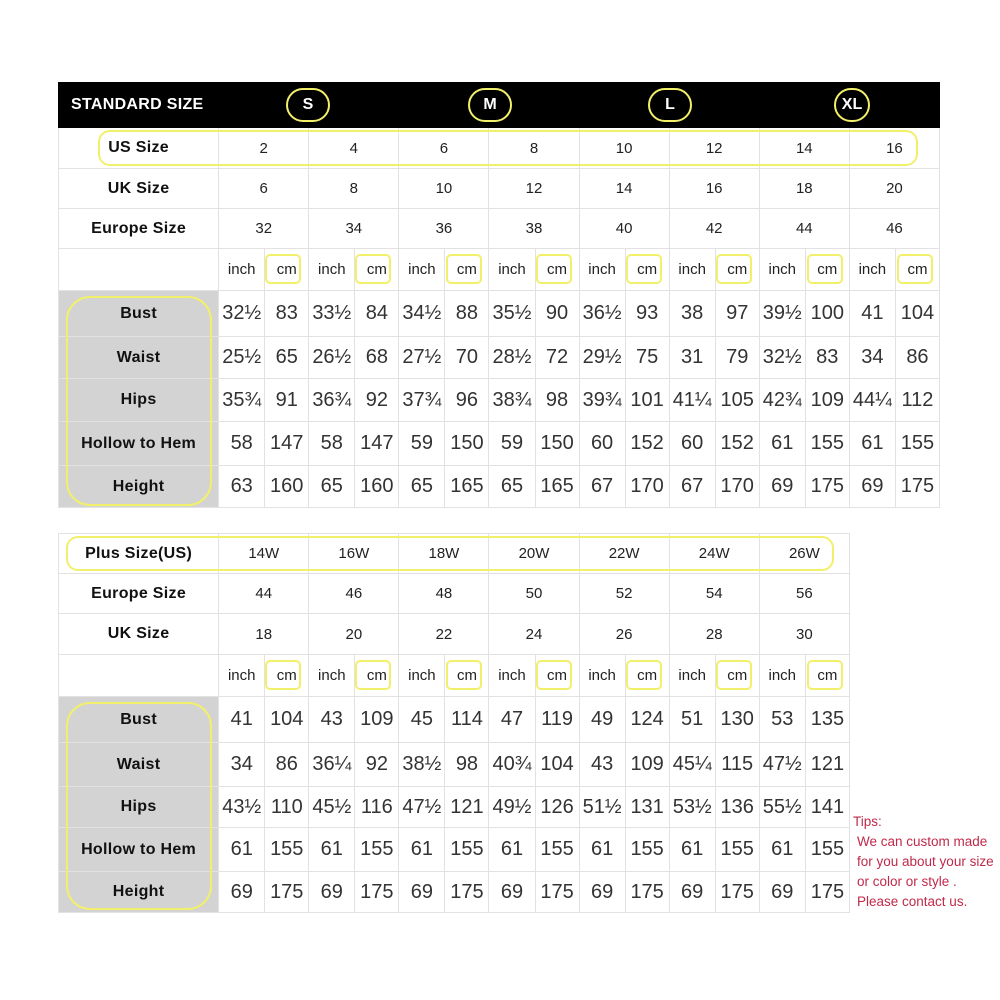 This screenshot has height=1000, width=1000. I want to click on size-row: UK Size 6 8 10 12 14 16 18 20, so click(499, 188).